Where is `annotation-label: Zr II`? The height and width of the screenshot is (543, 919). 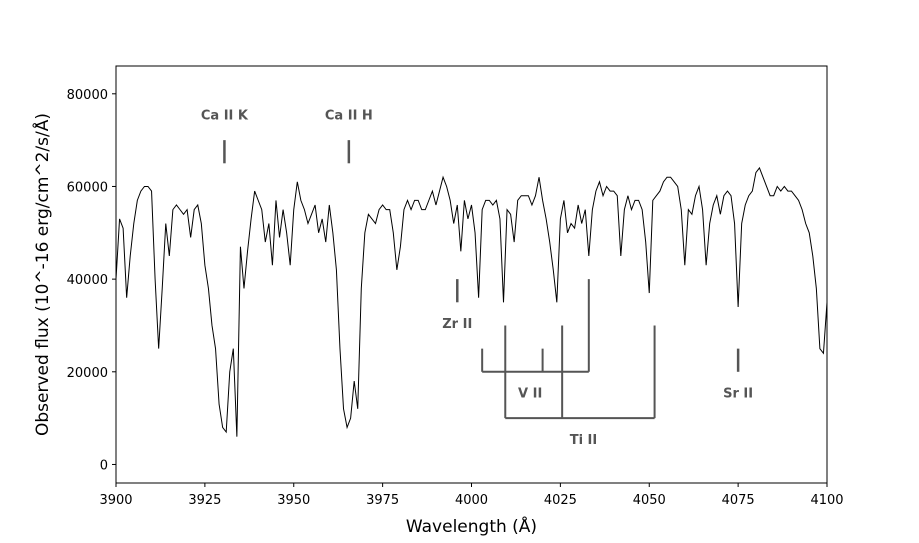
annotation-label: Zr II is located at coordinates (457, 324).